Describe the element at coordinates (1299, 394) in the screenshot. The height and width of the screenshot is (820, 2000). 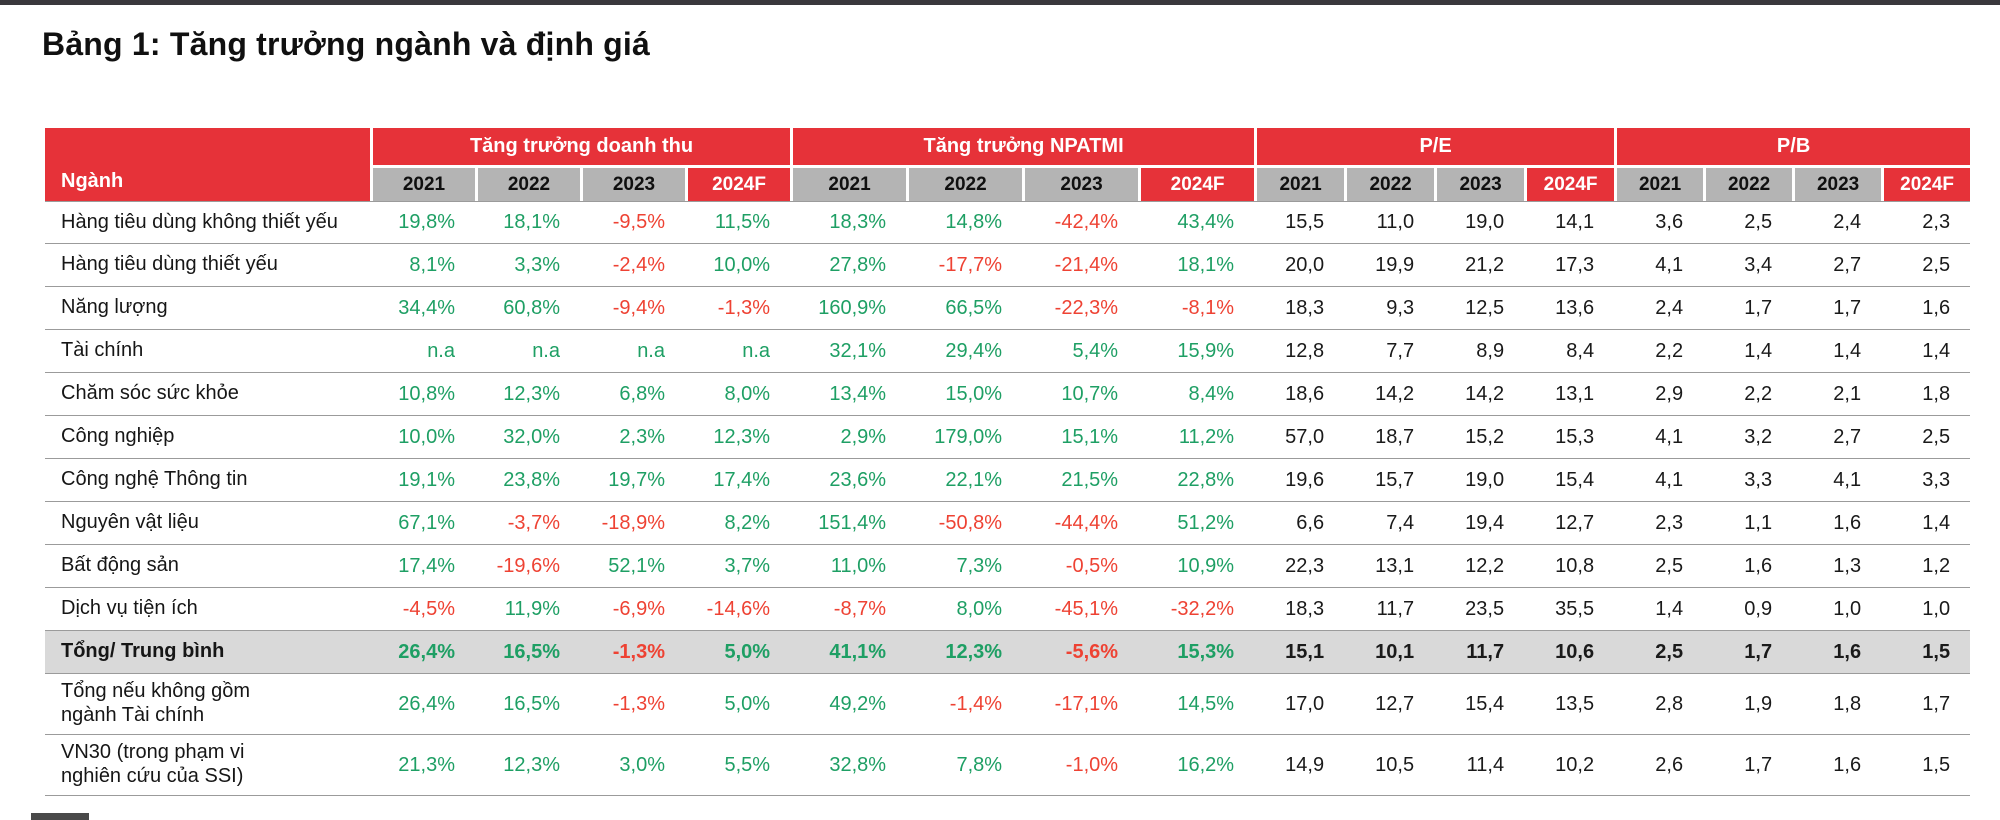
I see `pe-value-cell: 18,6` at that location.